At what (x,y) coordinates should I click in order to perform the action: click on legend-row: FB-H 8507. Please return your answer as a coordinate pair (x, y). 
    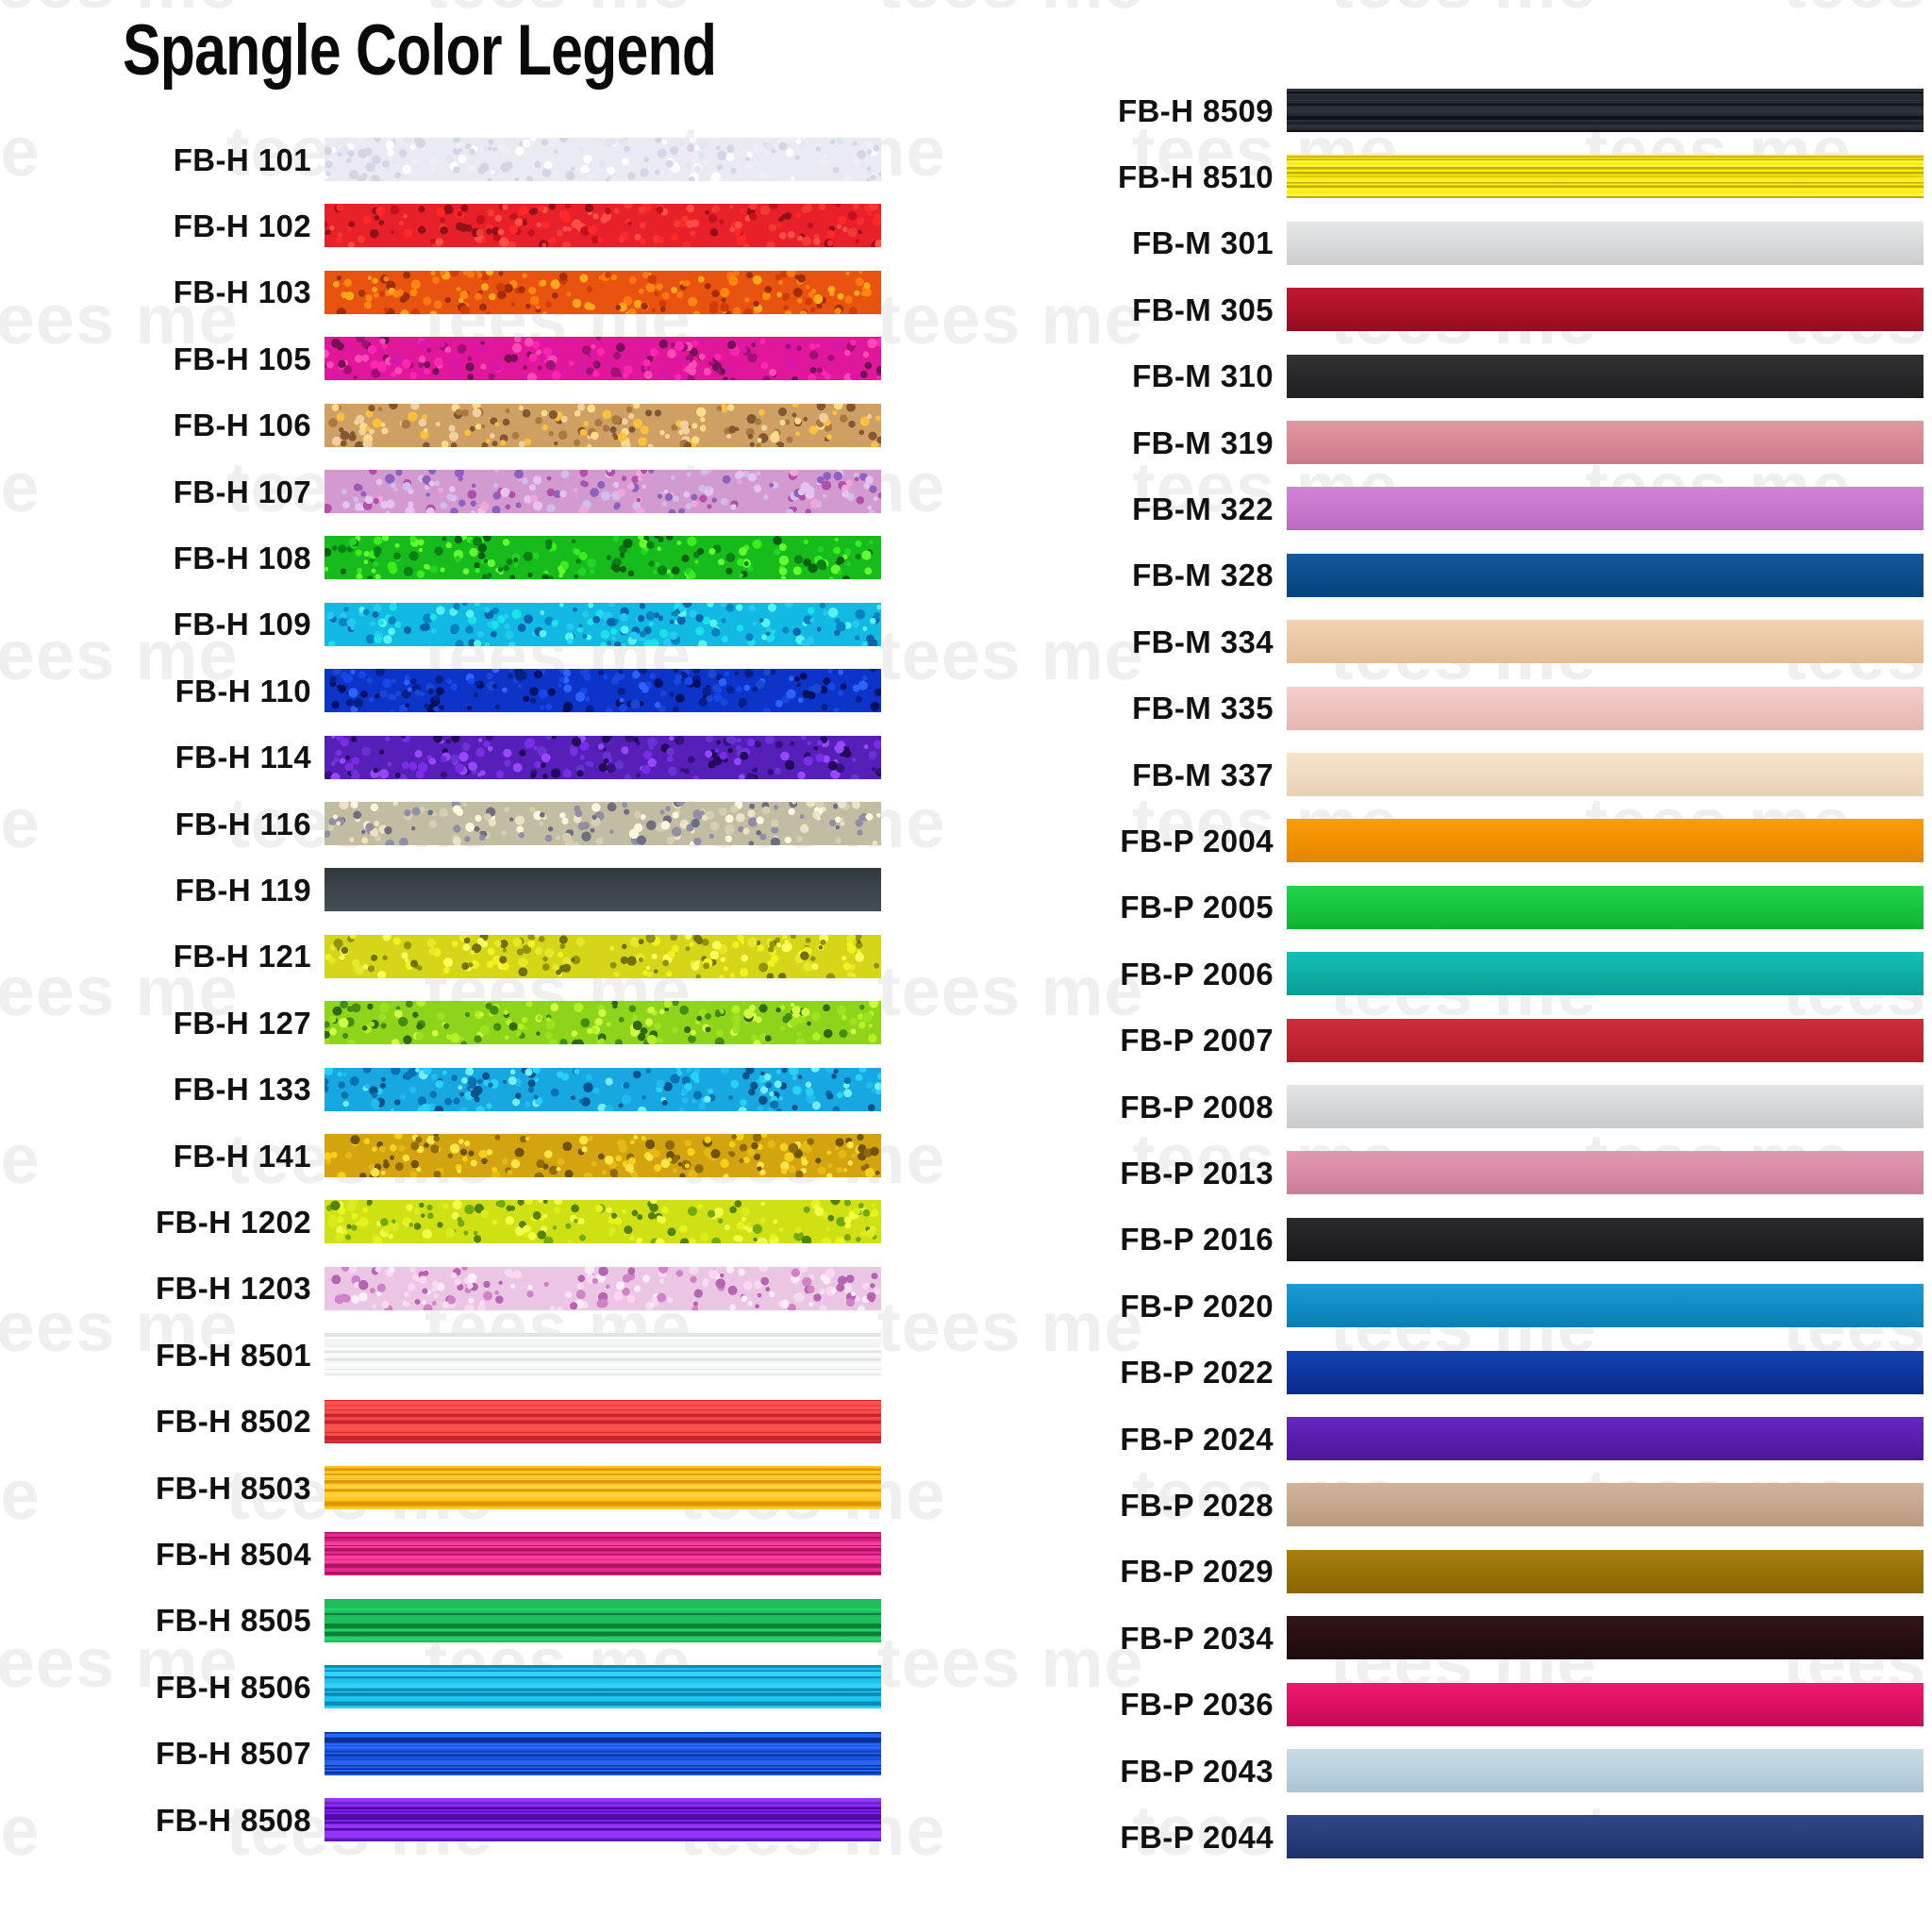
    Looking at the image, I should click on (443, 1753).